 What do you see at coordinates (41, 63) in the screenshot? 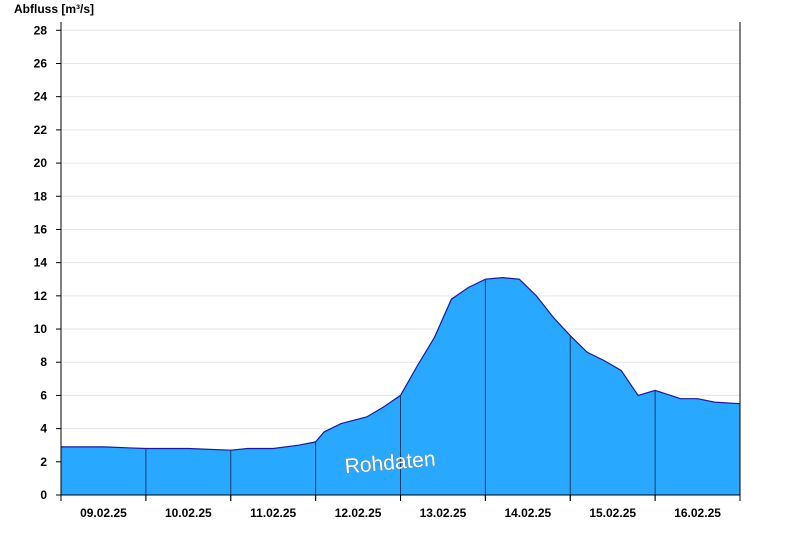
I see `y-tick-label: 26` at bounding box center [41, 63].